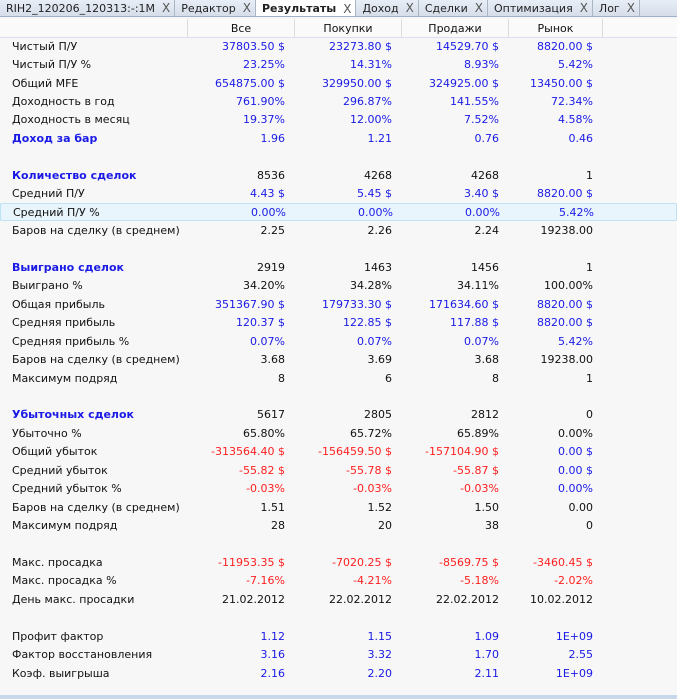 The height and width of the screenshot is (699, 677). What do you see at coordinates (338, 341) in the screenshot?
I see `table-row: Средняя прибыль % 0.07% 0.07% 0.07% 5.42%` at bounding box center [338, 341].